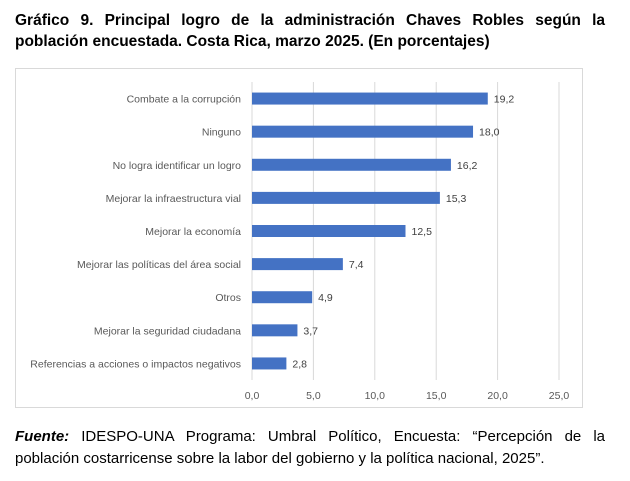  What do you see at coordinates (467, 166) in the screenshot?
I see `data-label: 16,2` at bounding box center [467, 166].